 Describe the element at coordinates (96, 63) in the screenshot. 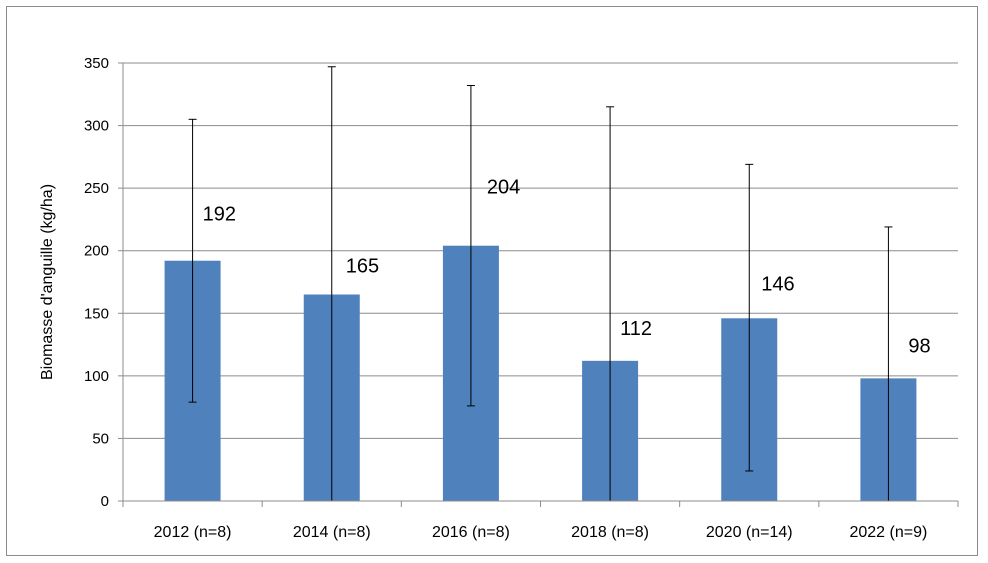

I see `y-tick-label: 350` at that location.